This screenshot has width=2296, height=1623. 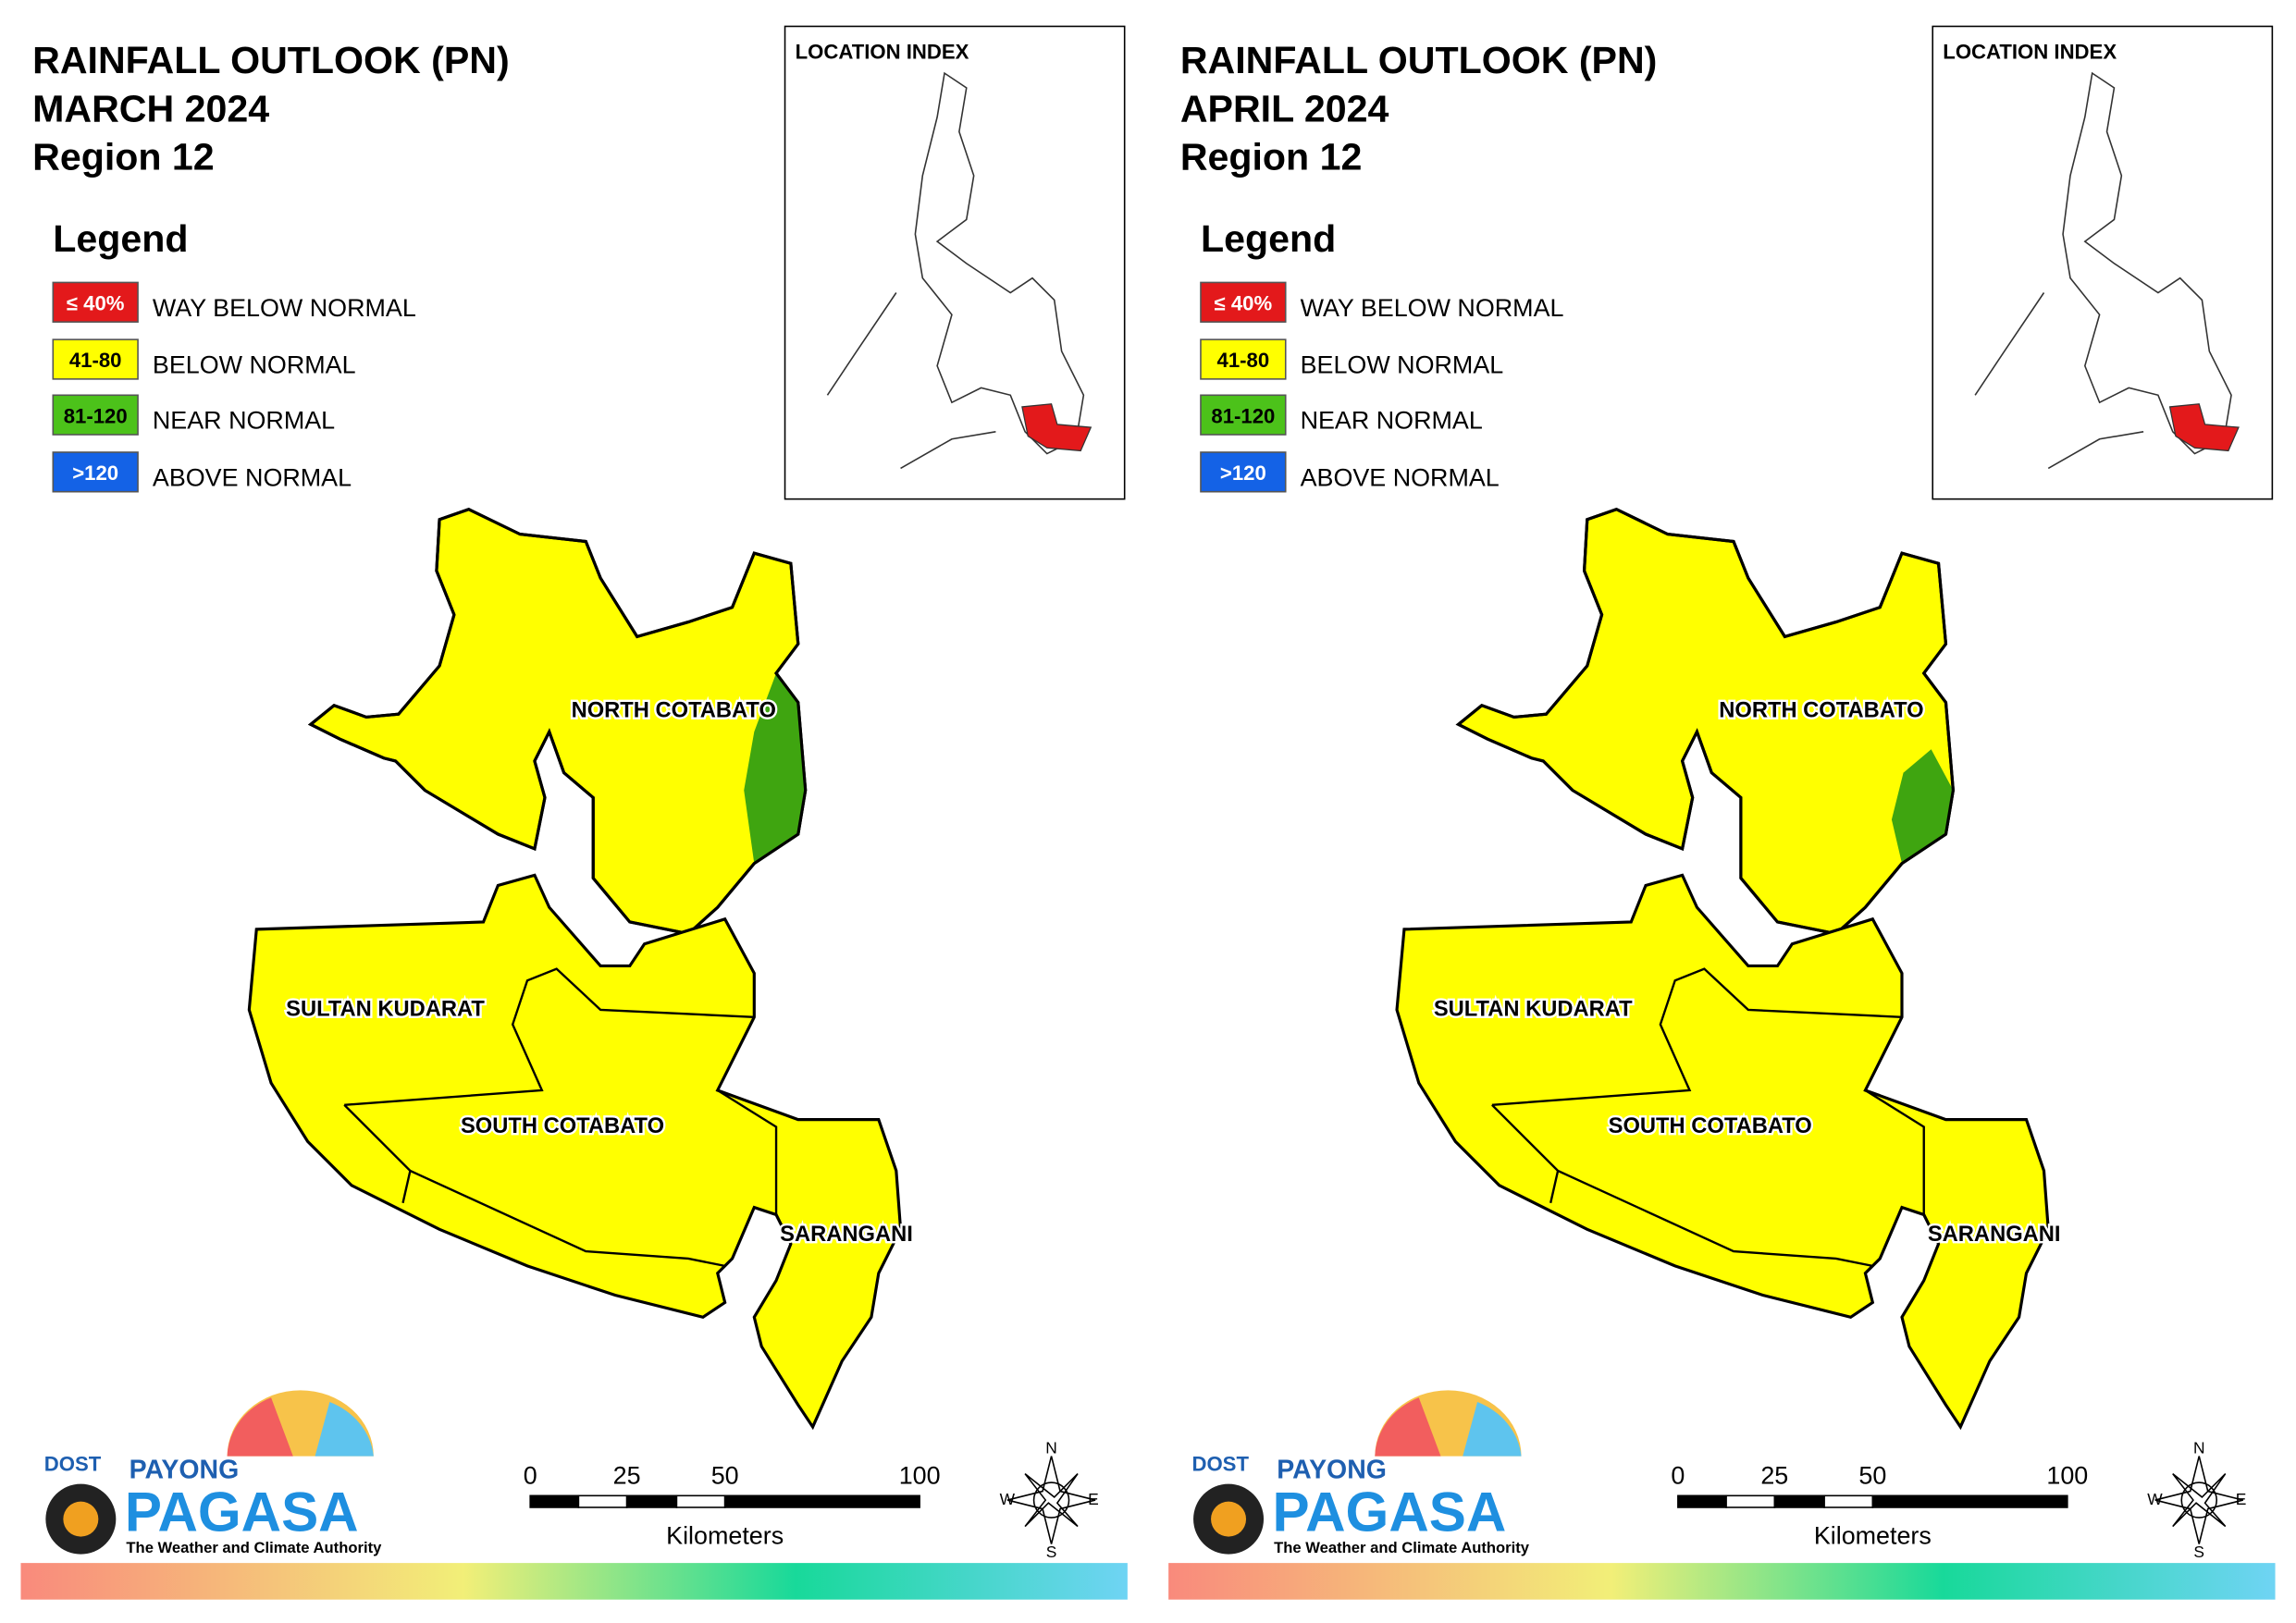 I want to click on province-label: SULTAN KUDARAT, so click(x=385, y=1009).